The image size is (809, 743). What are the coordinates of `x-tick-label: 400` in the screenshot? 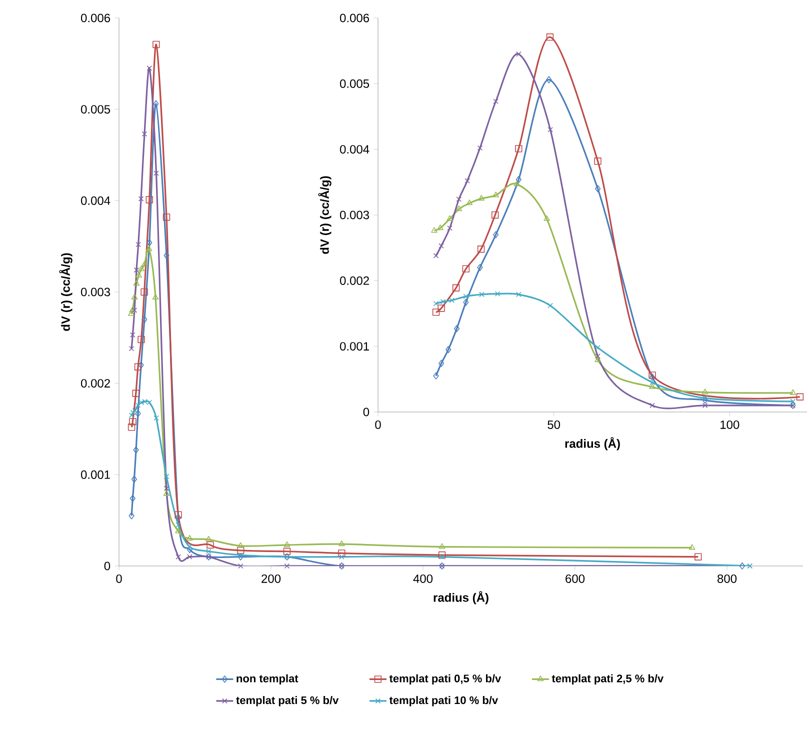 It's located at (423, 578).